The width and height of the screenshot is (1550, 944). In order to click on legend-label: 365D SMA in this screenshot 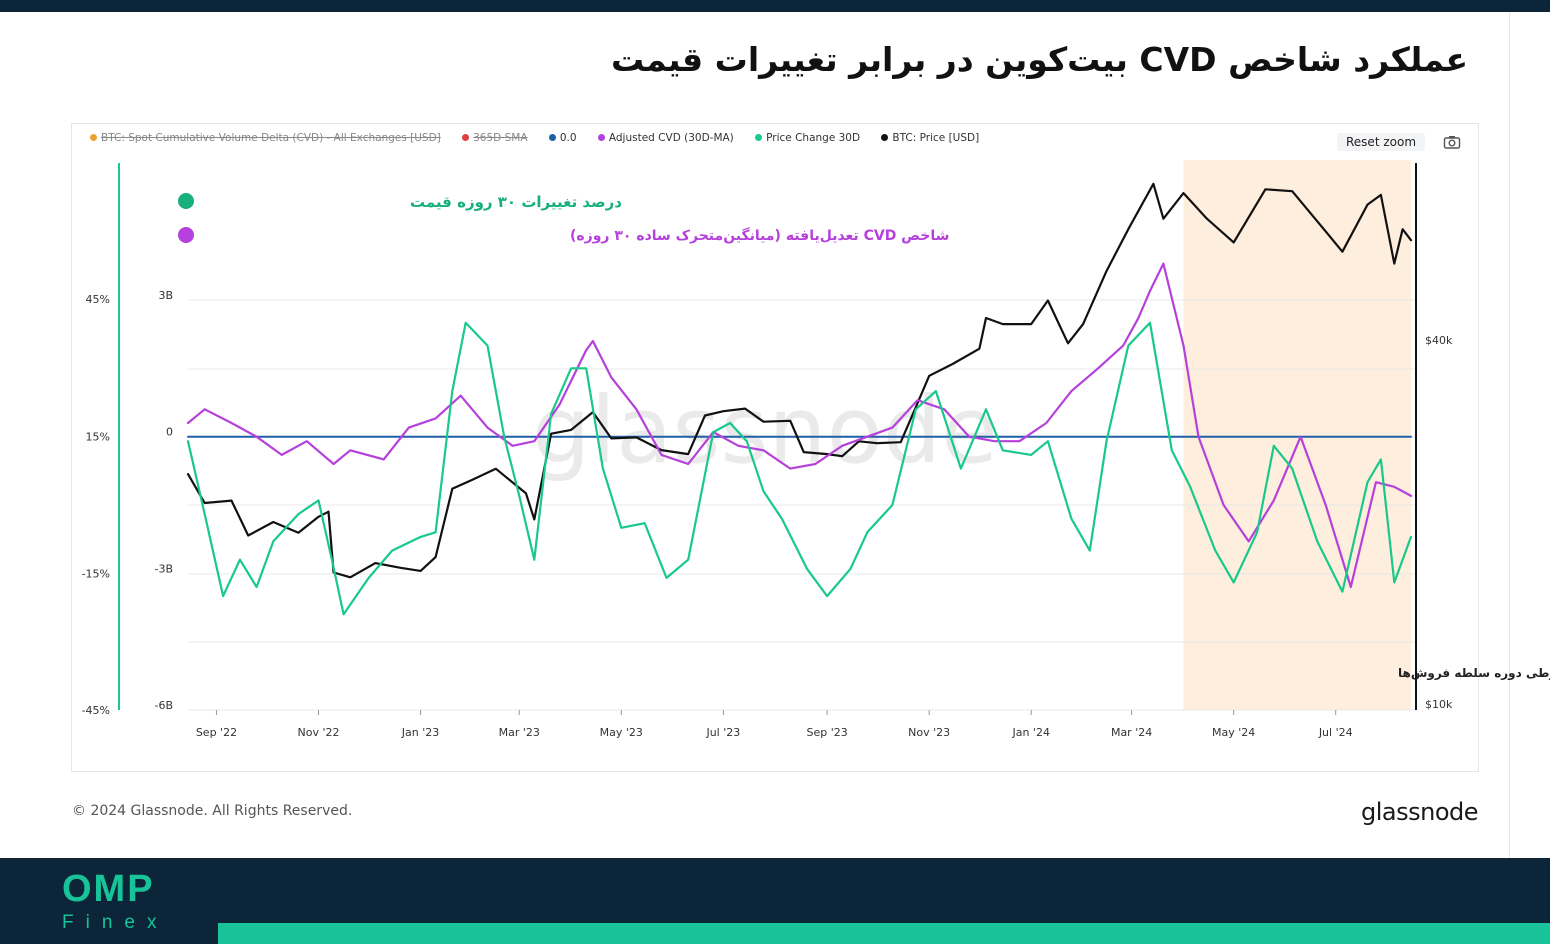, I will do `click(500, 138)`.